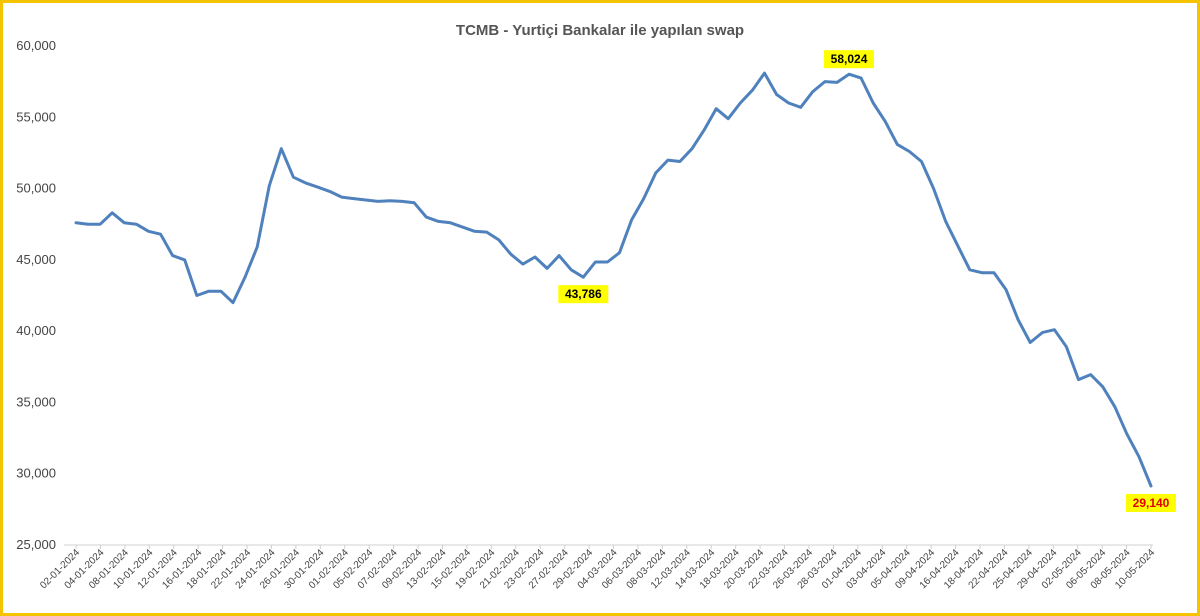 The image size is (1200, 616). Describe the element at coordinates (36, 259) in the screenshot. I see `y-tick-label: 45,000` at that location.